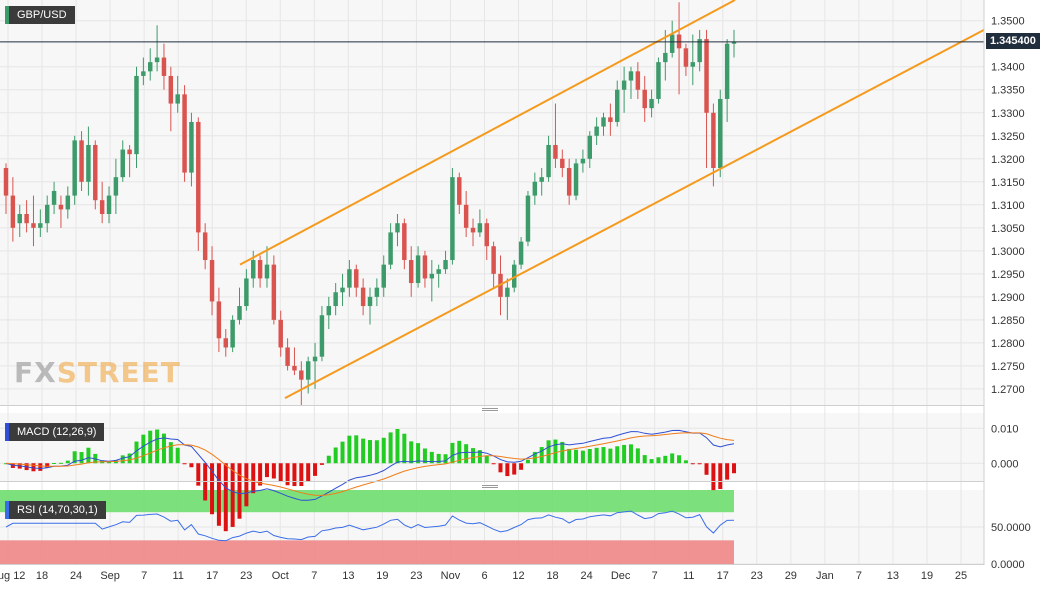 This screenshot has height=592, width=1060. I want to click on macd-badge: MACD (12,26,9), so click(55, 432).